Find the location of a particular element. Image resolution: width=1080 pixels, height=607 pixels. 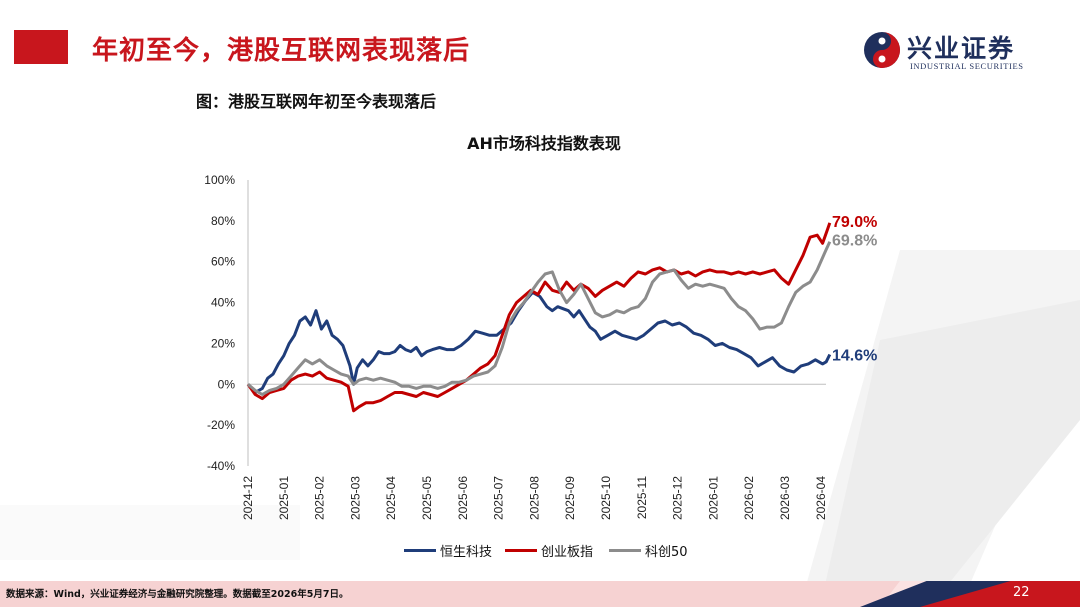

x-tick-label: 2025-10 is located at coordinates (606, 498).